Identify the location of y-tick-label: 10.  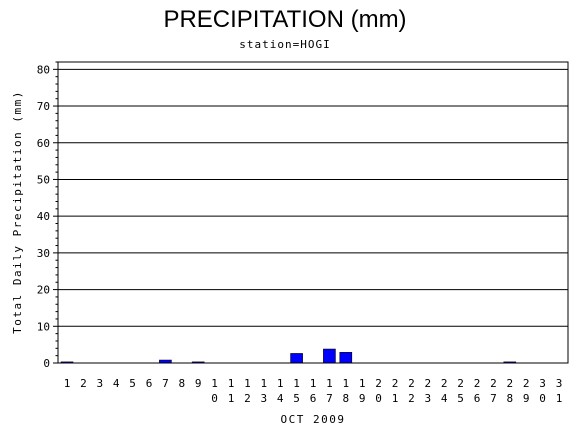
(43, 326).